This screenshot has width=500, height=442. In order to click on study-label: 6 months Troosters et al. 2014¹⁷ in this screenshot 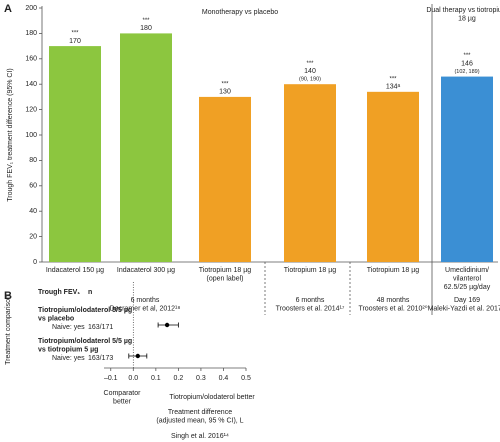, I will do `click(310, 304)`.